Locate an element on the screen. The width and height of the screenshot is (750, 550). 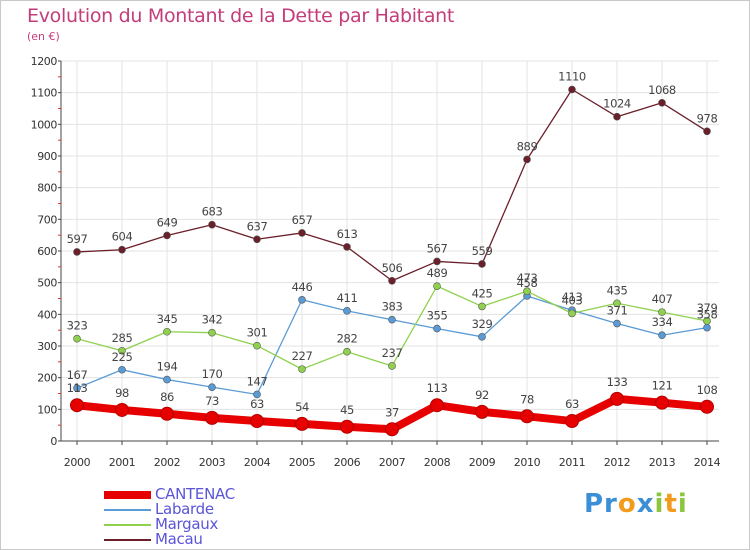
data-label: 108 is located at coordinates (707, 390).